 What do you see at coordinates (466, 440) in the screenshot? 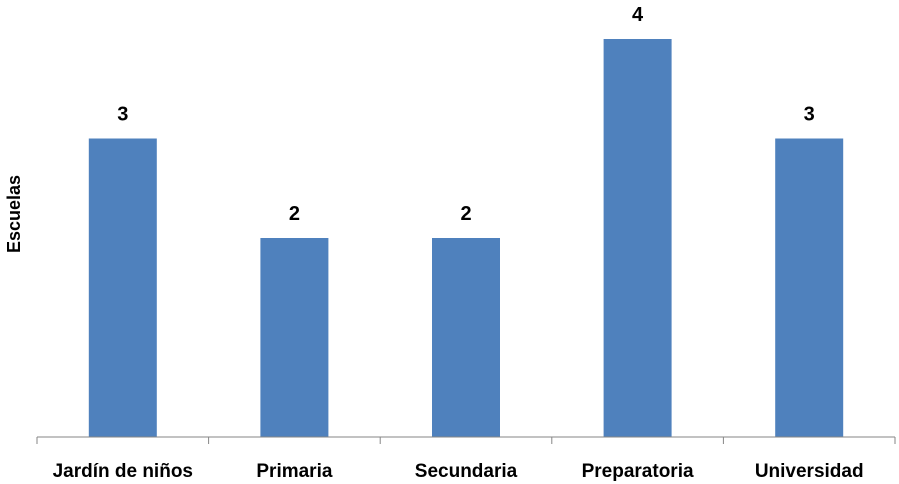
I see `x-axis-ticks-group` at bounding box center [466, 440].